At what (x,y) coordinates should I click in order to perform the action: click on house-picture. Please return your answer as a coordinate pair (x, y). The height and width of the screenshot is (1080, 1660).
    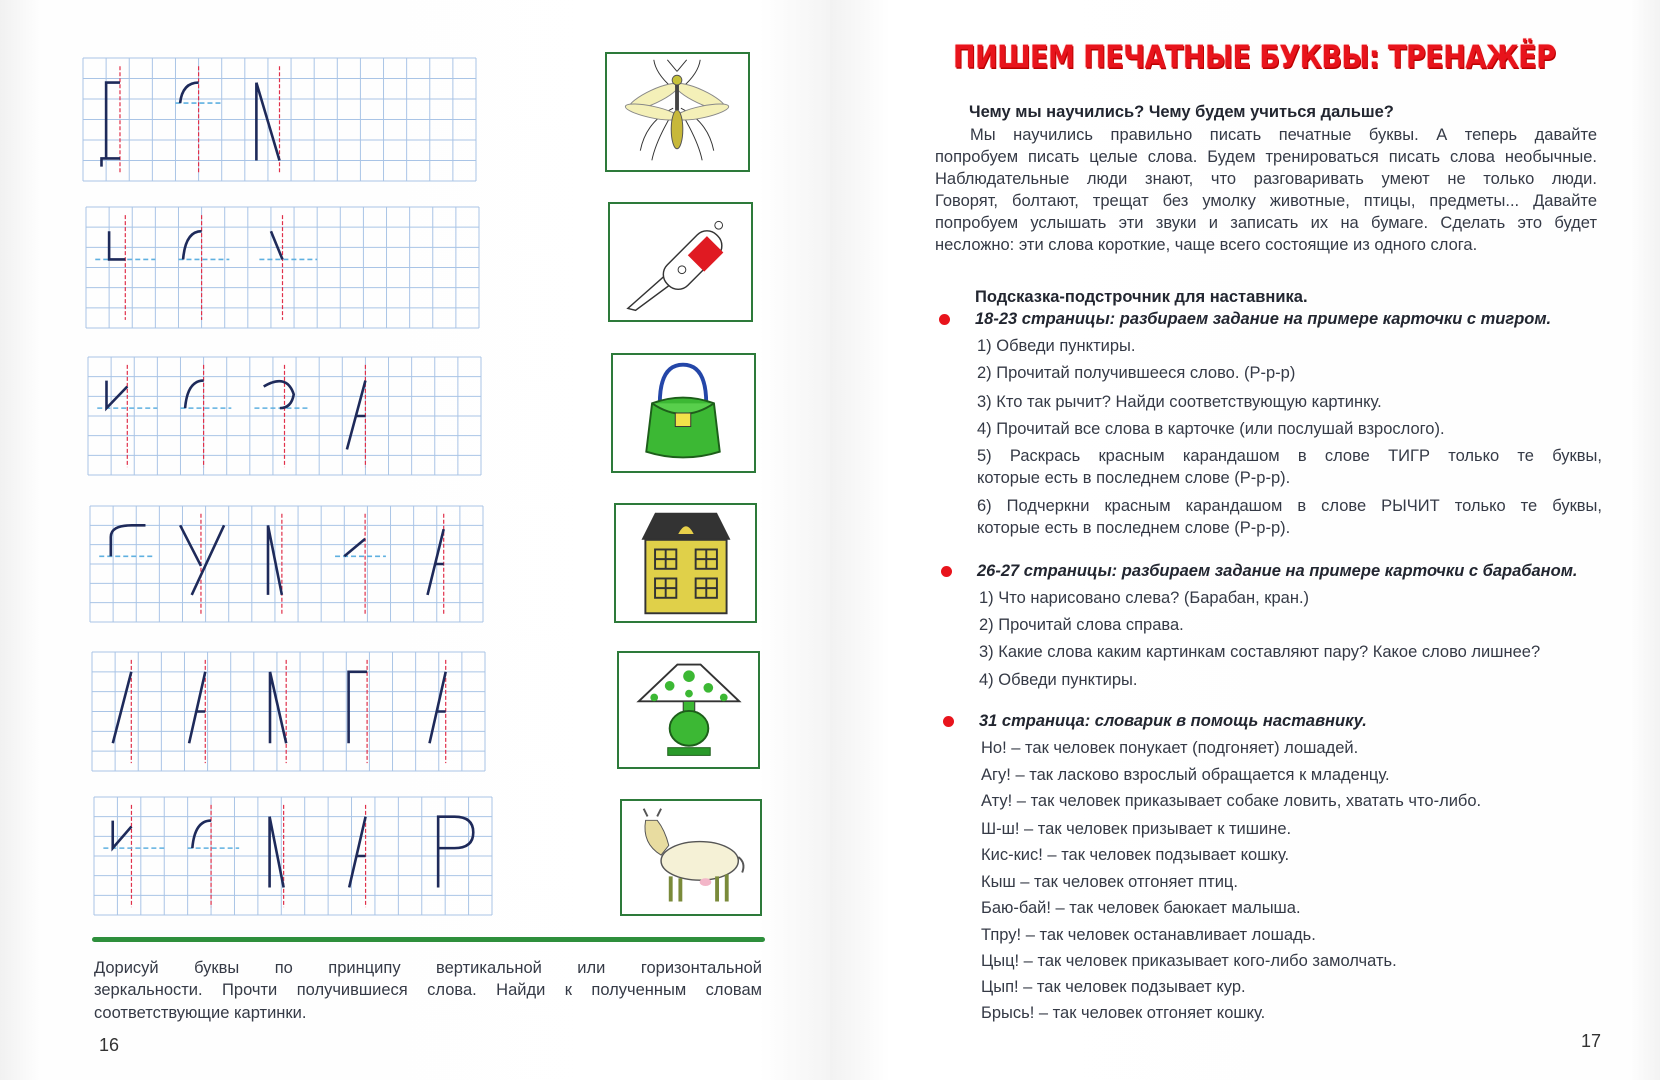
    Looking at the image, I should click on (685, 563).